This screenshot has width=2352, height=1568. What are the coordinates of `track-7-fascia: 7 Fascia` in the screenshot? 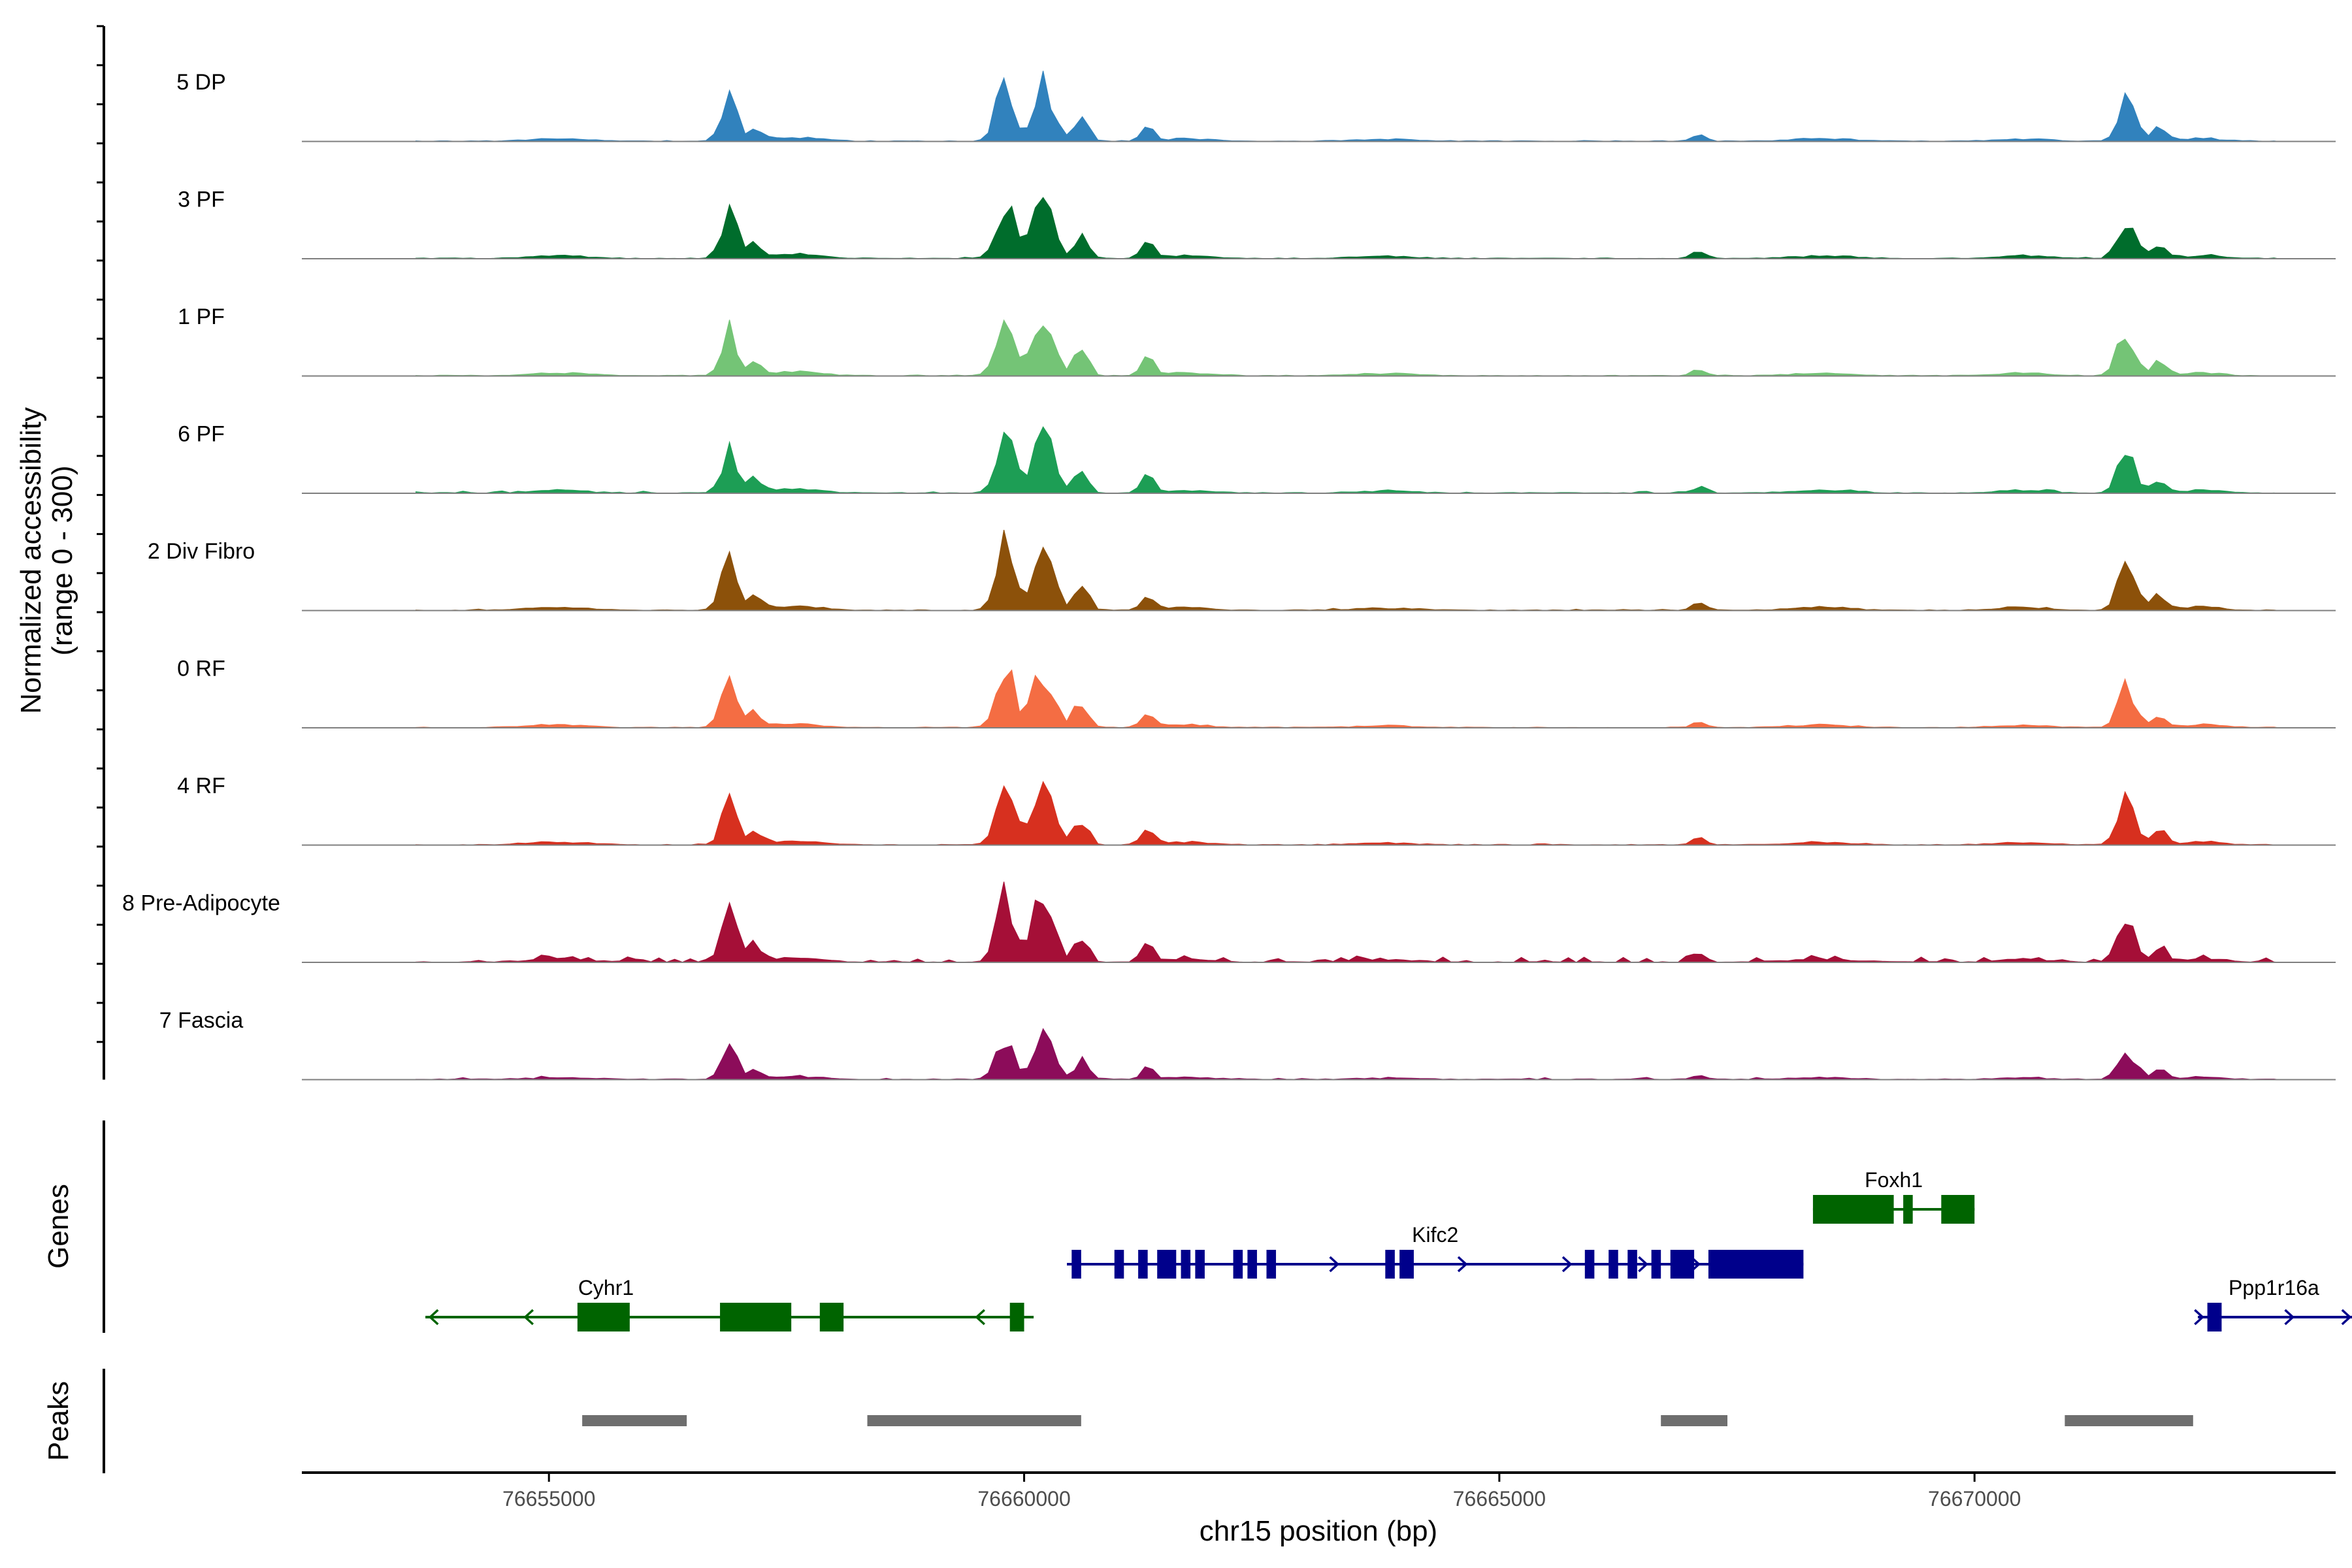 It's located at (1247, 1044).